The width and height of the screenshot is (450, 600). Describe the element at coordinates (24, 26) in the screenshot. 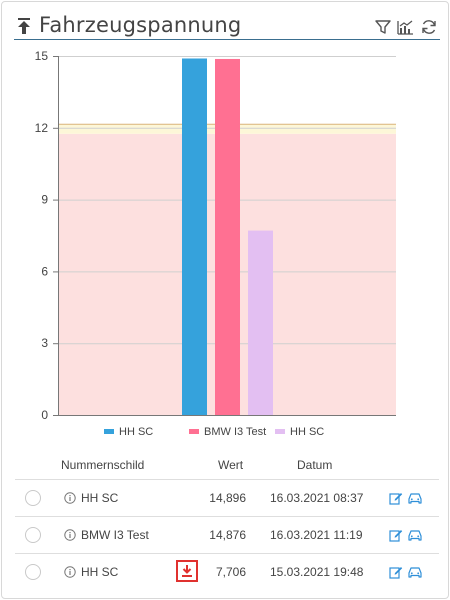

I see `collapse-up-icon` at that location.